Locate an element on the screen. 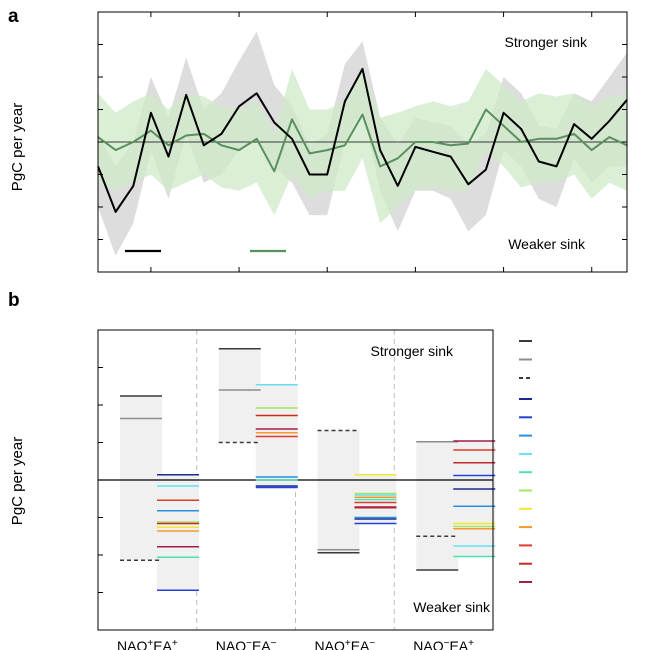 The width and height of the screenshot is (651, 650). panel-a-label: a is located at coordinates (13, 16).